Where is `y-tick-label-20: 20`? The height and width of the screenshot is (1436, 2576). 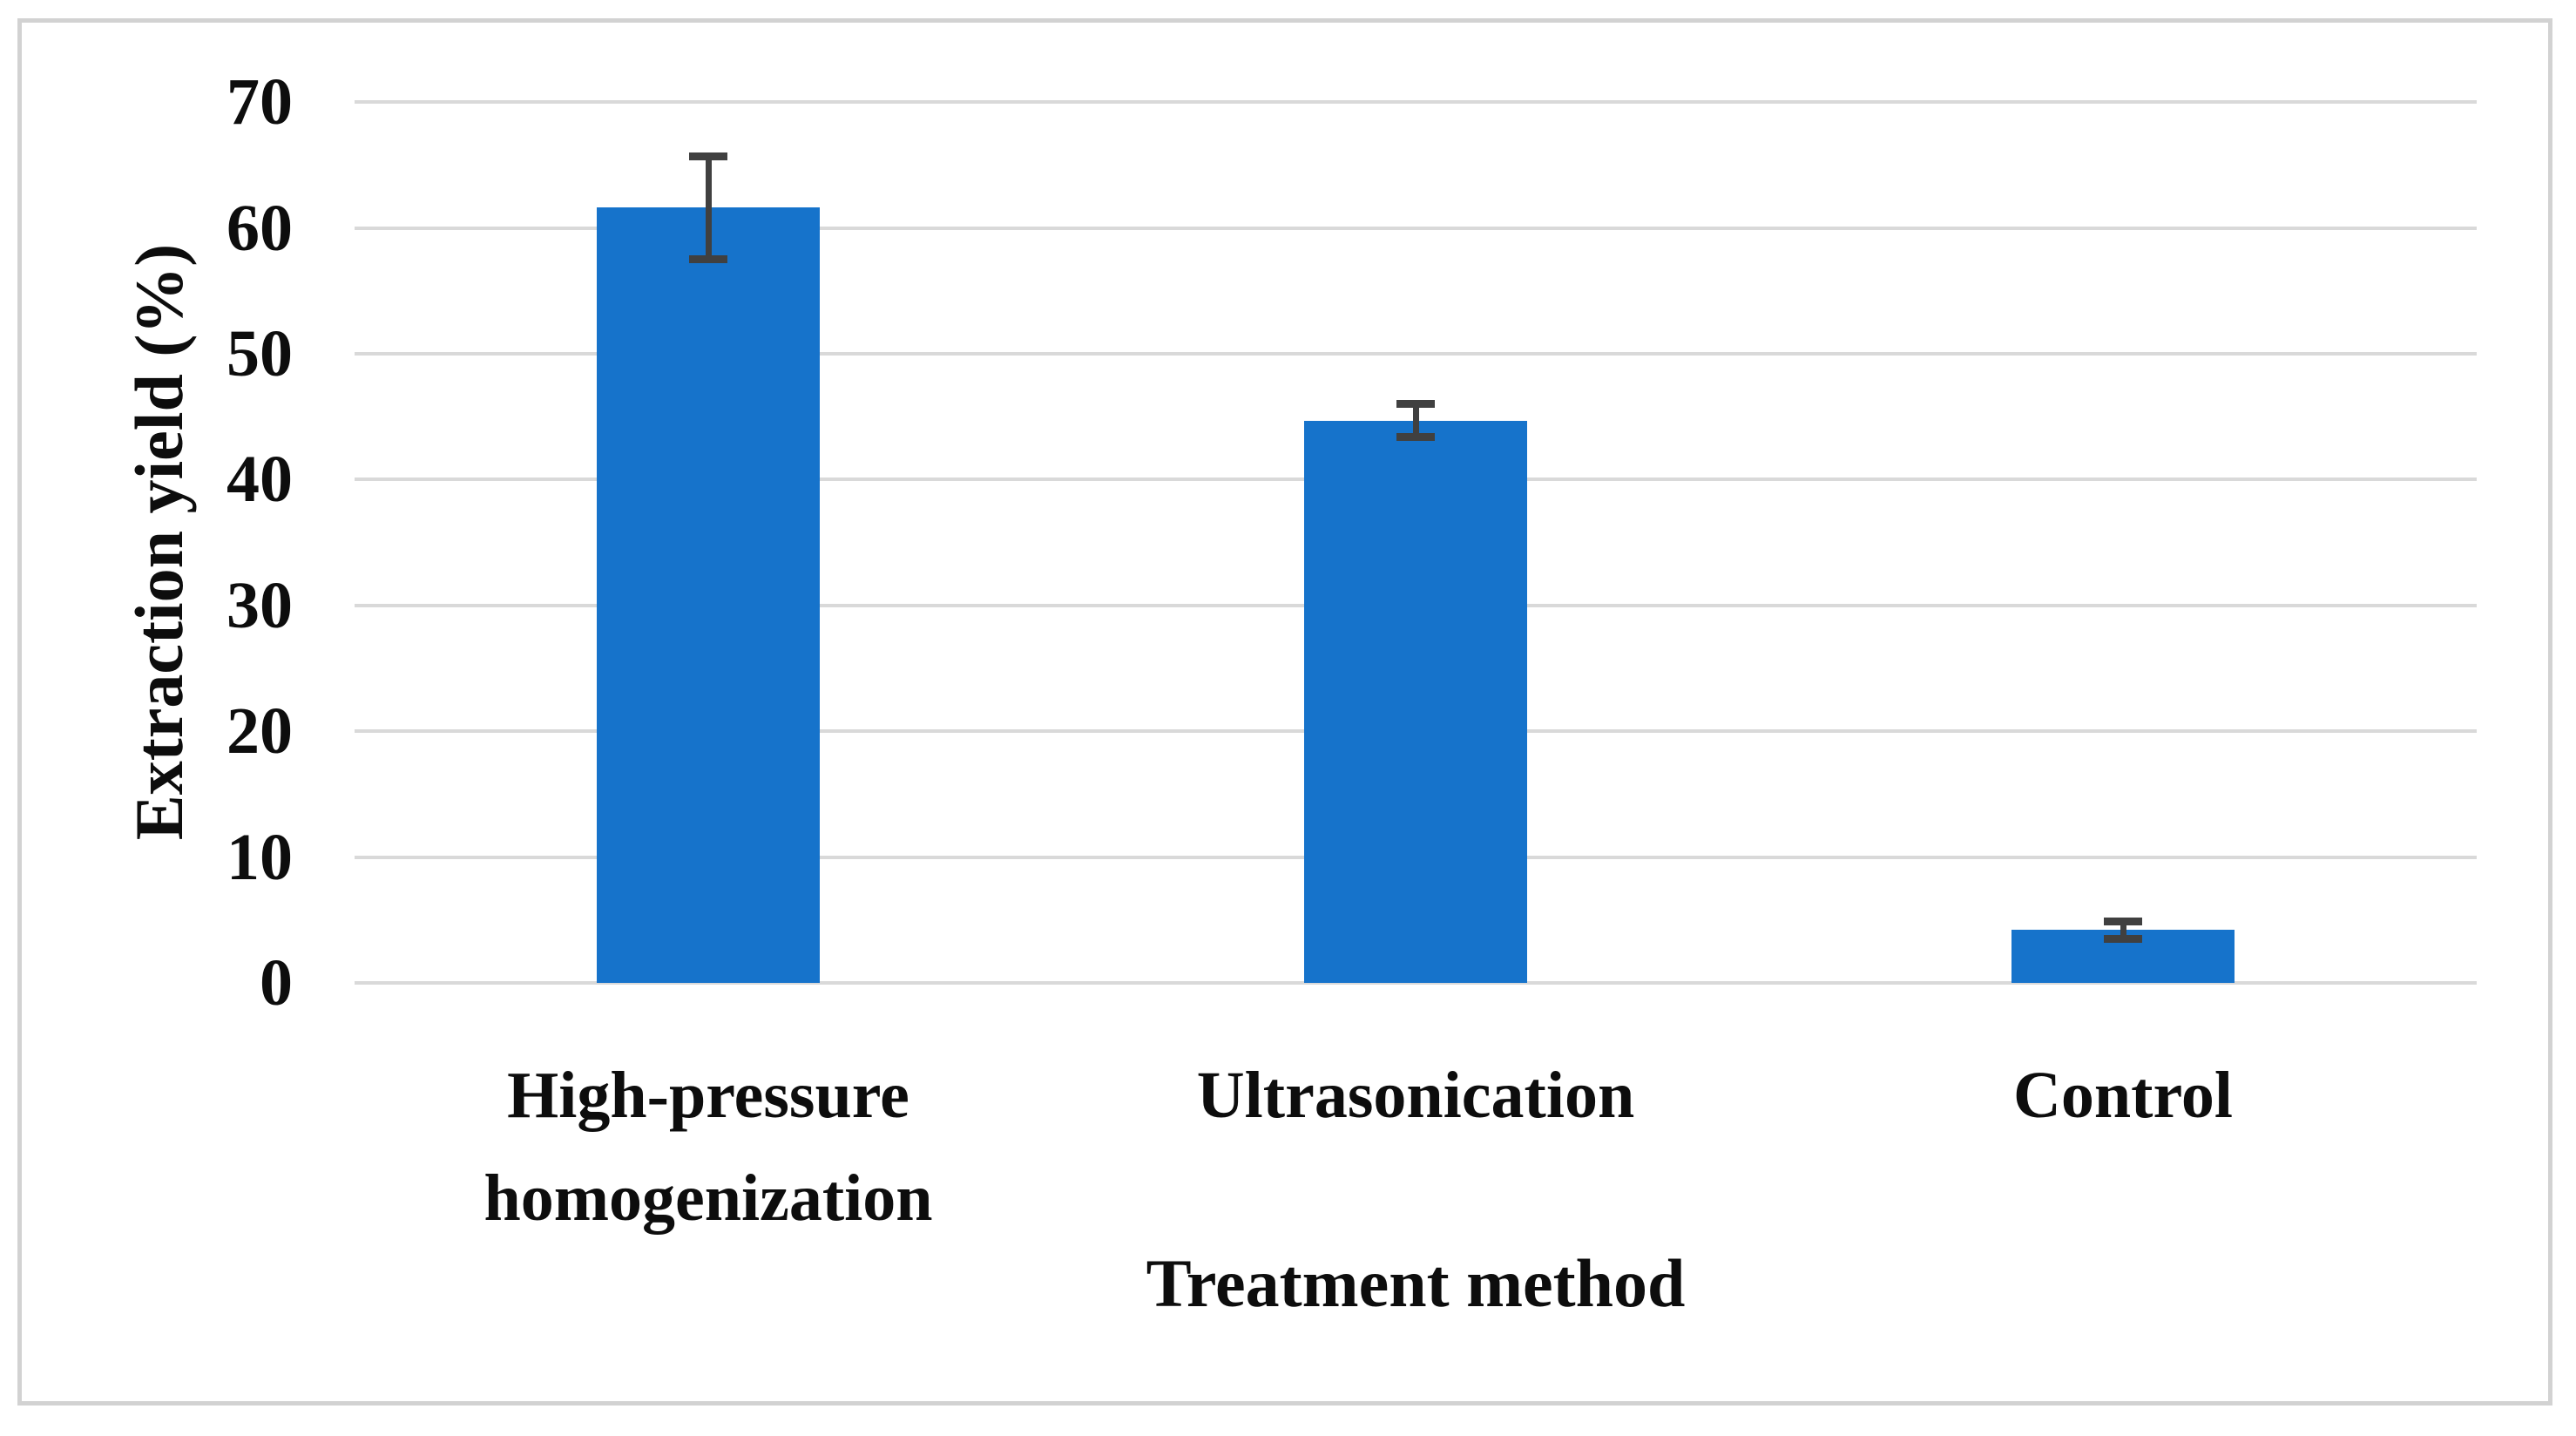
y-tick-label-20: 20 is located at coordinates (259, 731).